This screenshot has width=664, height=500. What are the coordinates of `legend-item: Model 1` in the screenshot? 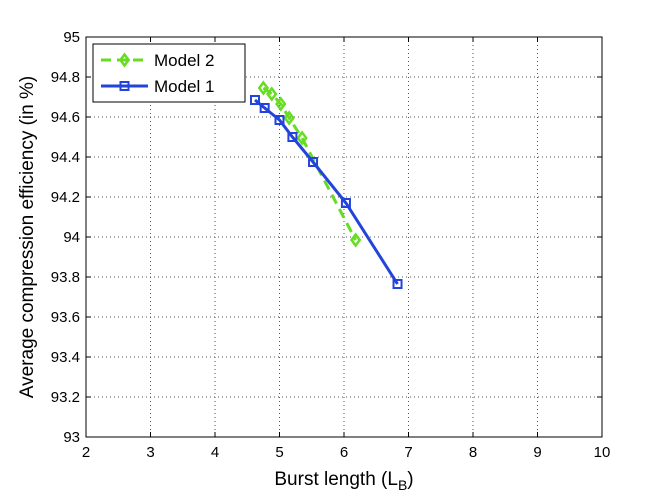 It's located at (157, 86).